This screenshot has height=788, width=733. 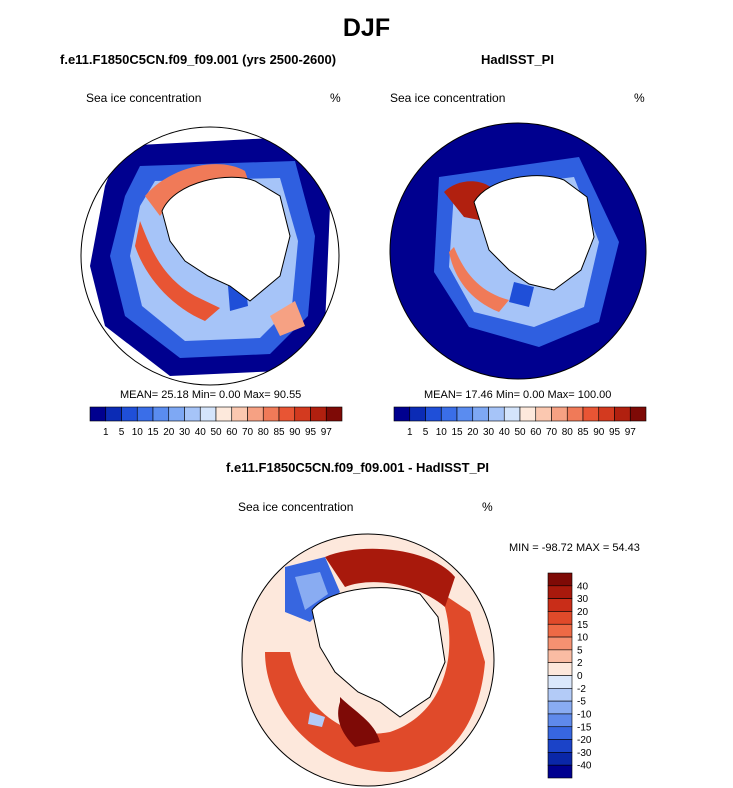 I want to click on colorbar-model-tick-label: 97, so click(x=327, y=432).